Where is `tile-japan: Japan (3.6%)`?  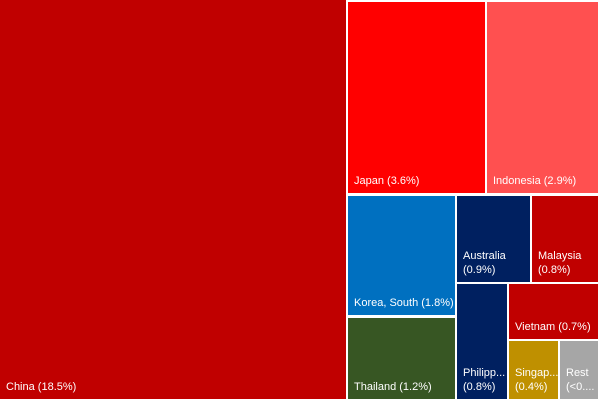
tile-japan: Japan (3.6%) is located at coordinates (416, 97).